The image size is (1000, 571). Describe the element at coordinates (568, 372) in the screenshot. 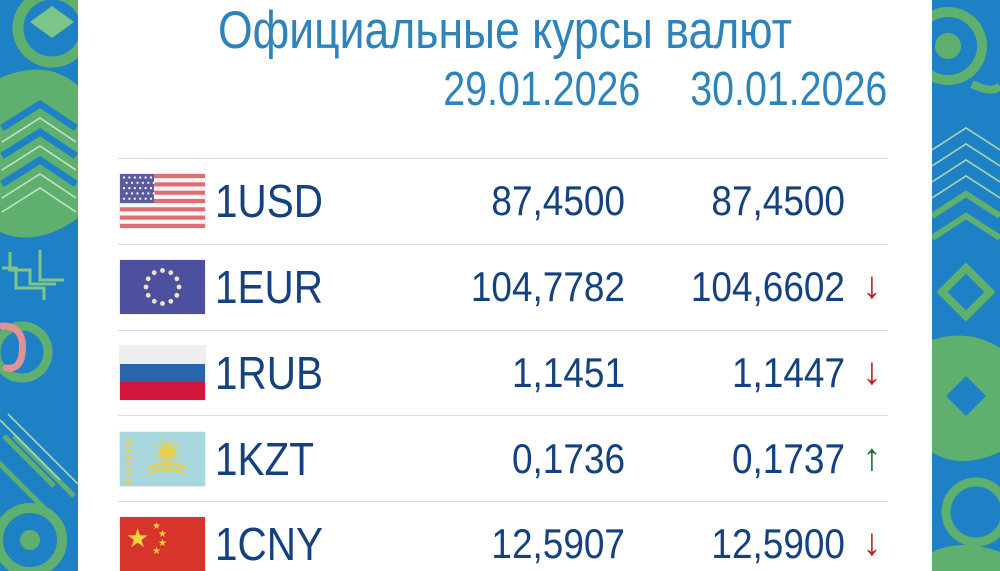

I see `rate-prev-value: 1,1451` at that location.